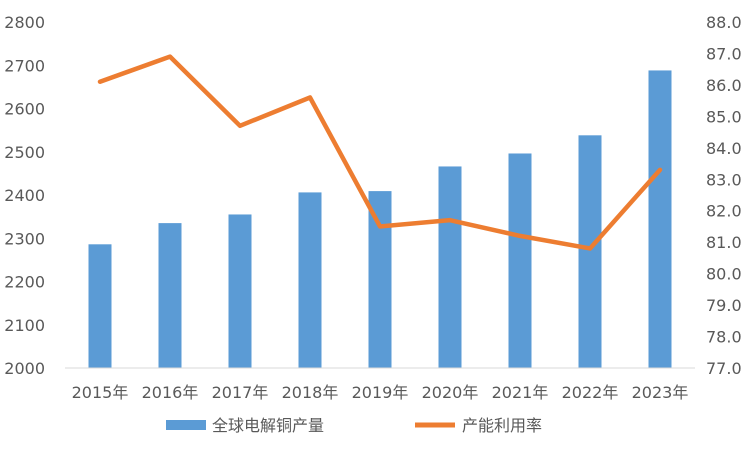 The width and height of the screenshot is (751, 450). What do you see at coordinates (724, 337) in the screenshot?
I see `y-right-tick-label: 78.0` at bounding box center [724, 337].